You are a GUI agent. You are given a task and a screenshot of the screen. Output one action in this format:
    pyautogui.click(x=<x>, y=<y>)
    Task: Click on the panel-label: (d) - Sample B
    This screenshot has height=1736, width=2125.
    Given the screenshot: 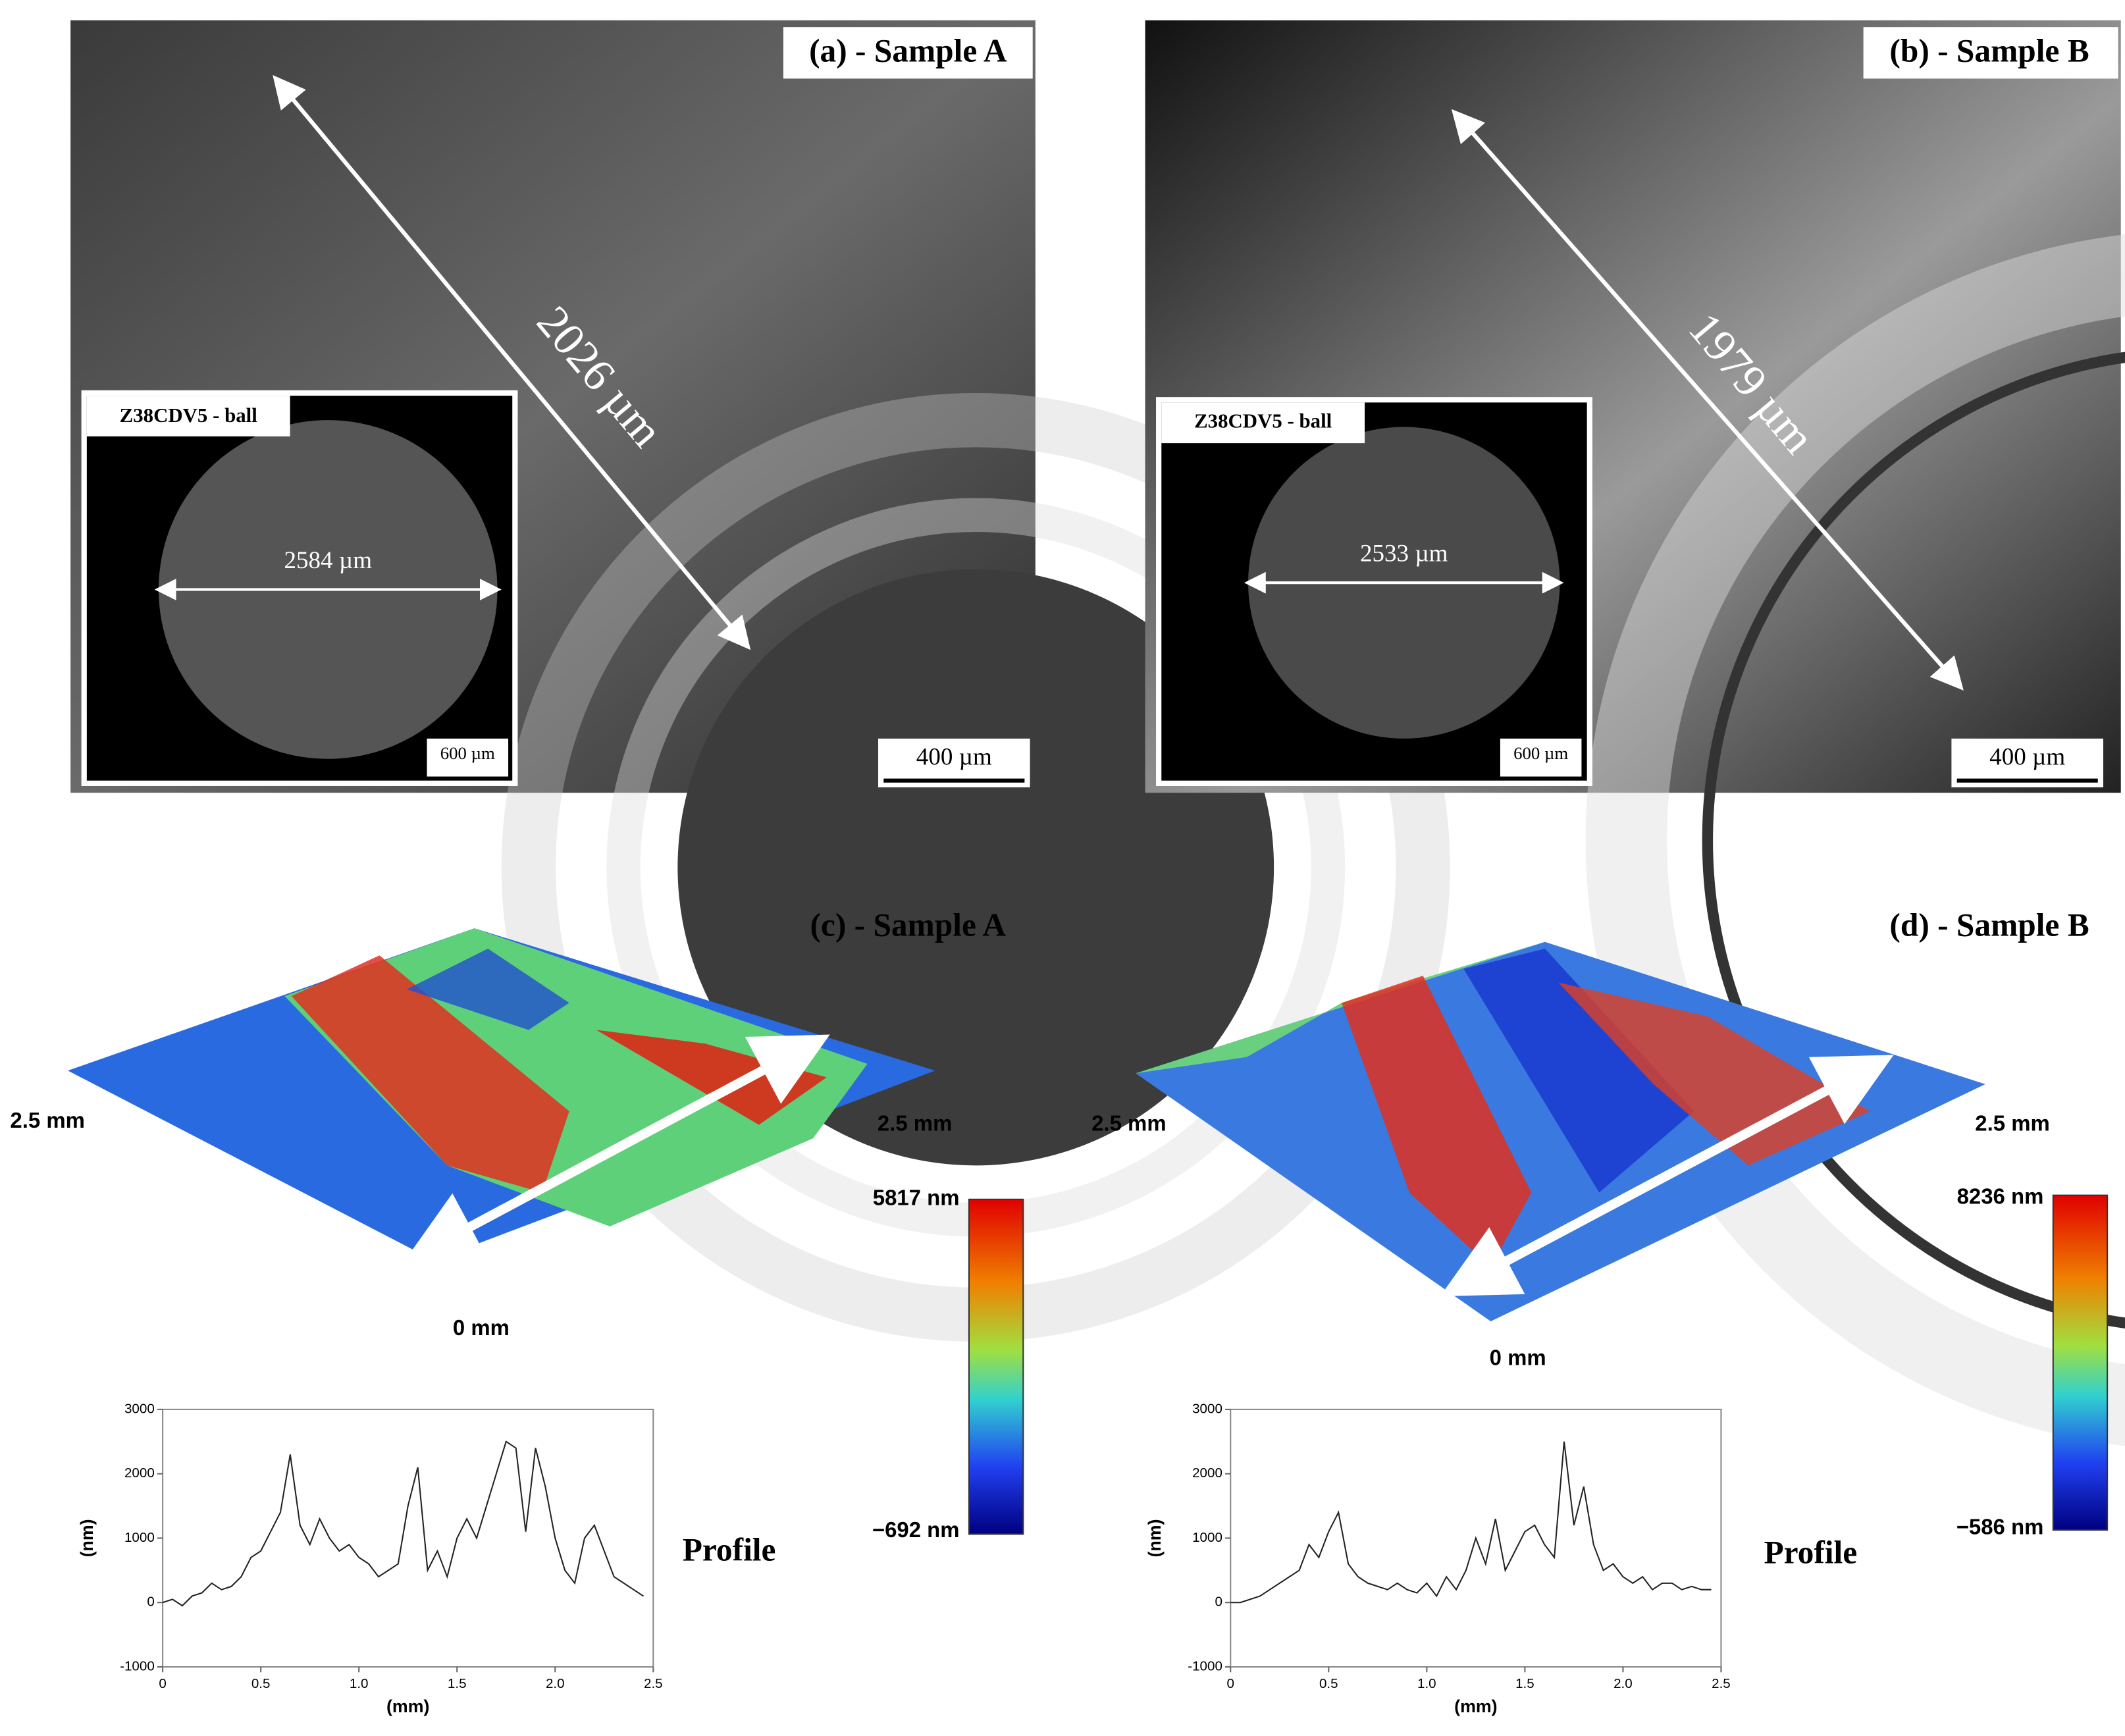 What is the action you would take?
    pyautogui.click(x=1989, y=925)
    